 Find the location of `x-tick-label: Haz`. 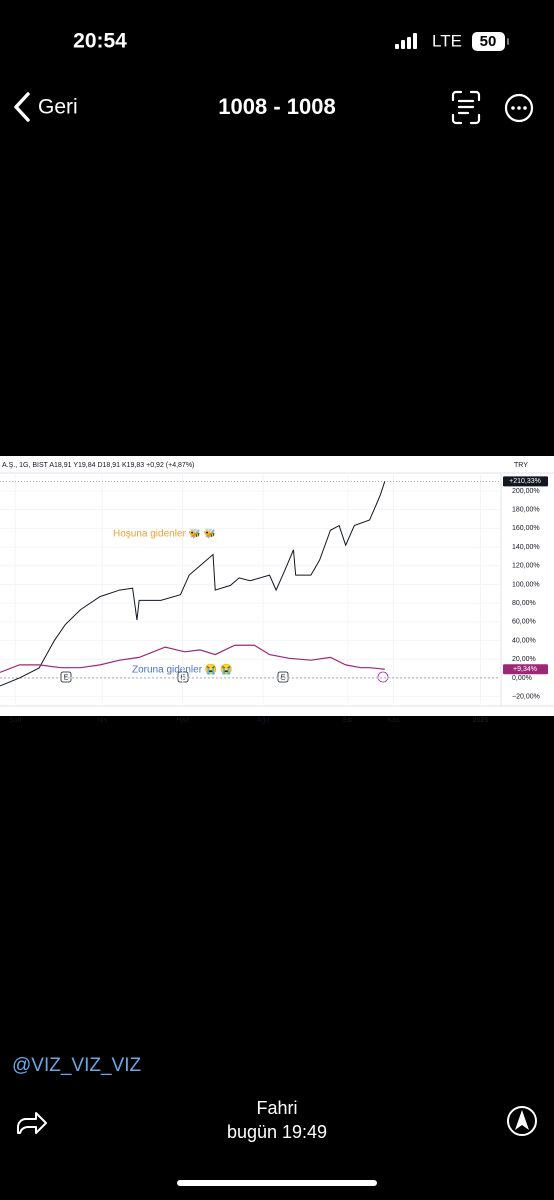

x-tick-label: Haz is located at coordinates (182, 720).